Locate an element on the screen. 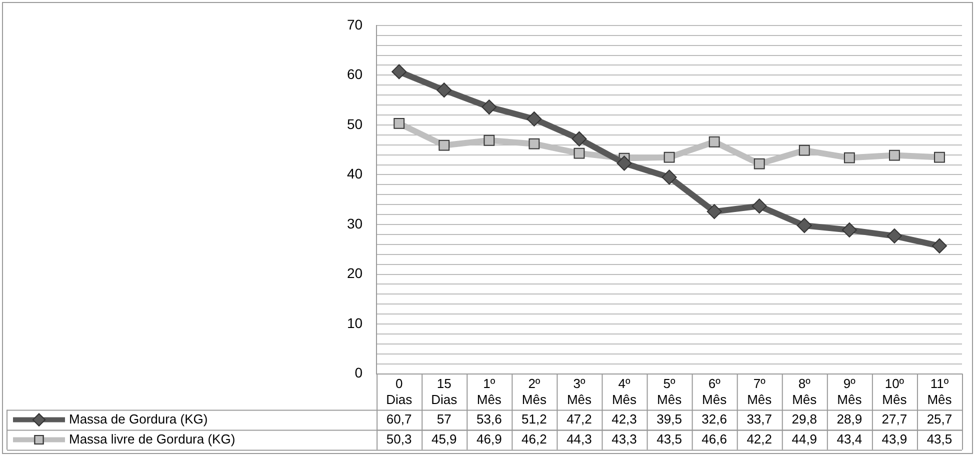  x-tick-label: 9º Mês is located at coordinates (849, 391).